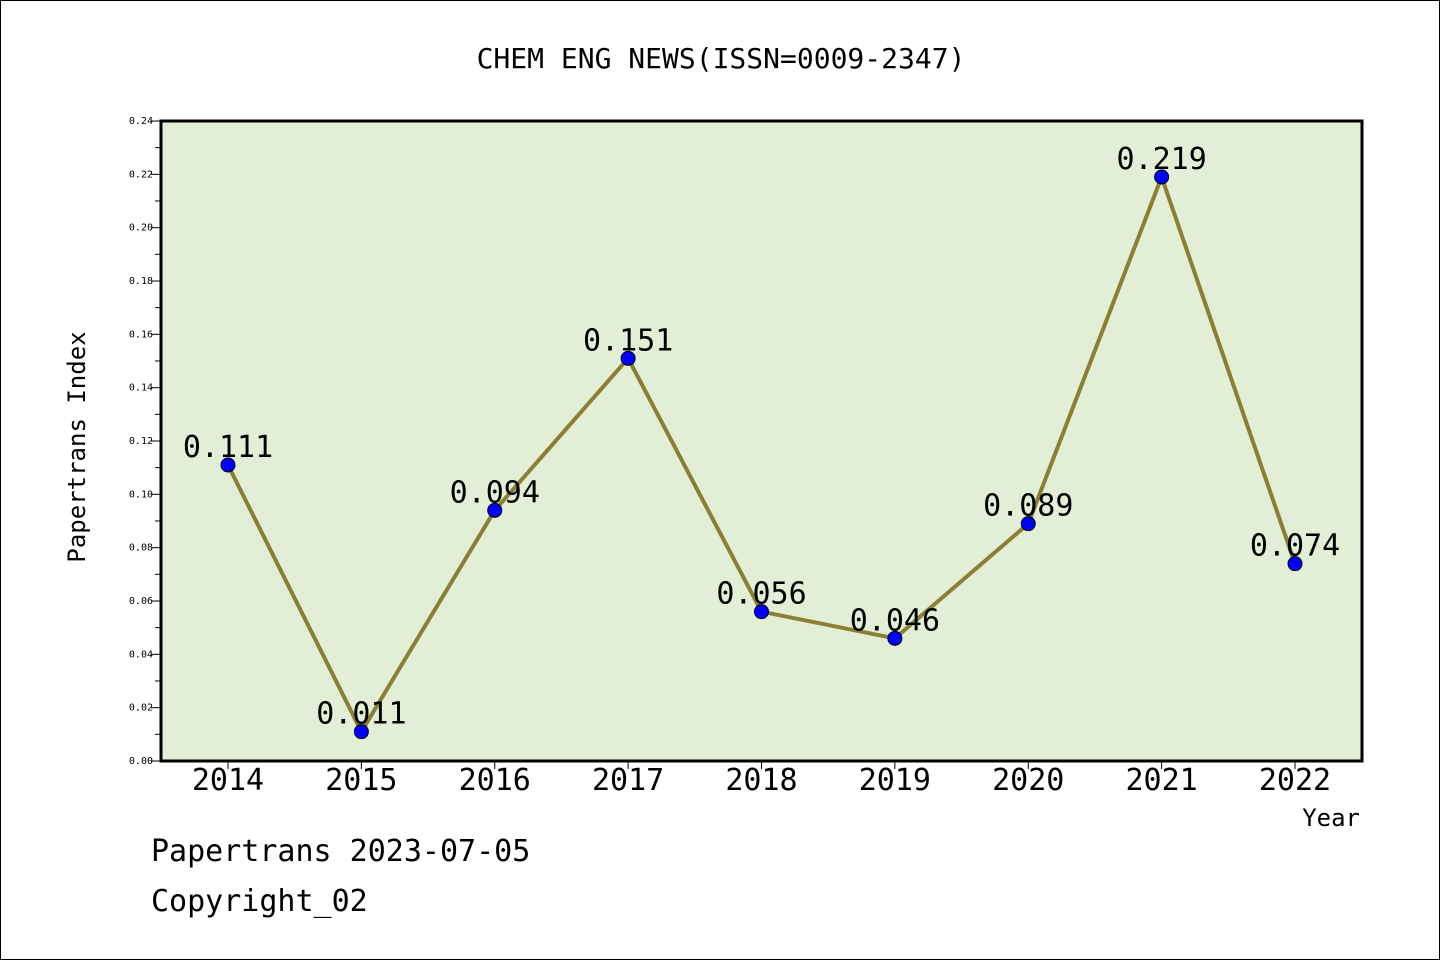  I want to click on footer-date: Papertrans 2023-07-05, so click(341, 851).